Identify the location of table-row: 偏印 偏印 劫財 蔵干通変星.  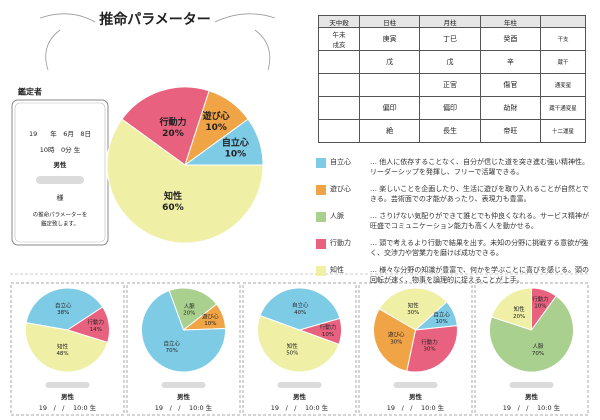
(452, 108).